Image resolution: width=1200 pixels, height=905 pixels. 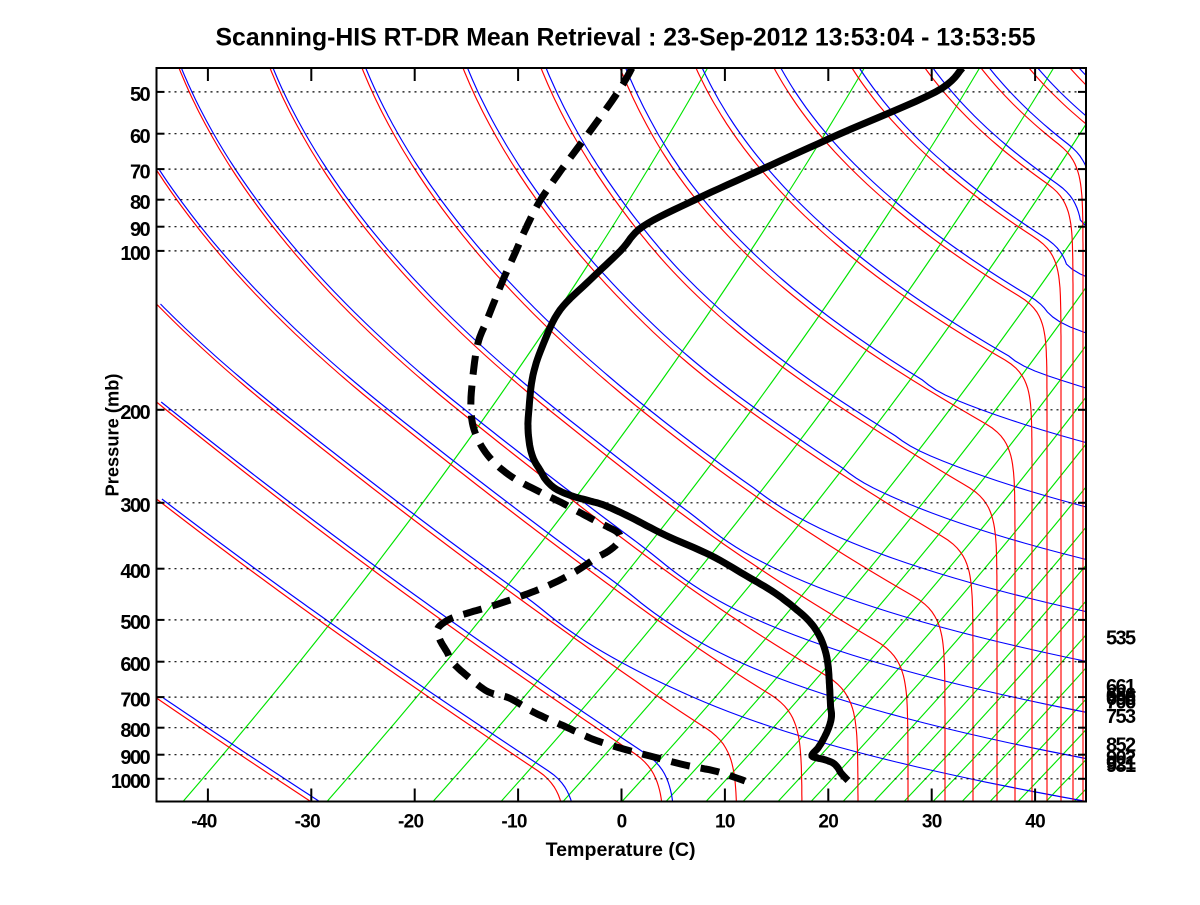 I want to click on svg-text: -20, so click(x=410, y=822).